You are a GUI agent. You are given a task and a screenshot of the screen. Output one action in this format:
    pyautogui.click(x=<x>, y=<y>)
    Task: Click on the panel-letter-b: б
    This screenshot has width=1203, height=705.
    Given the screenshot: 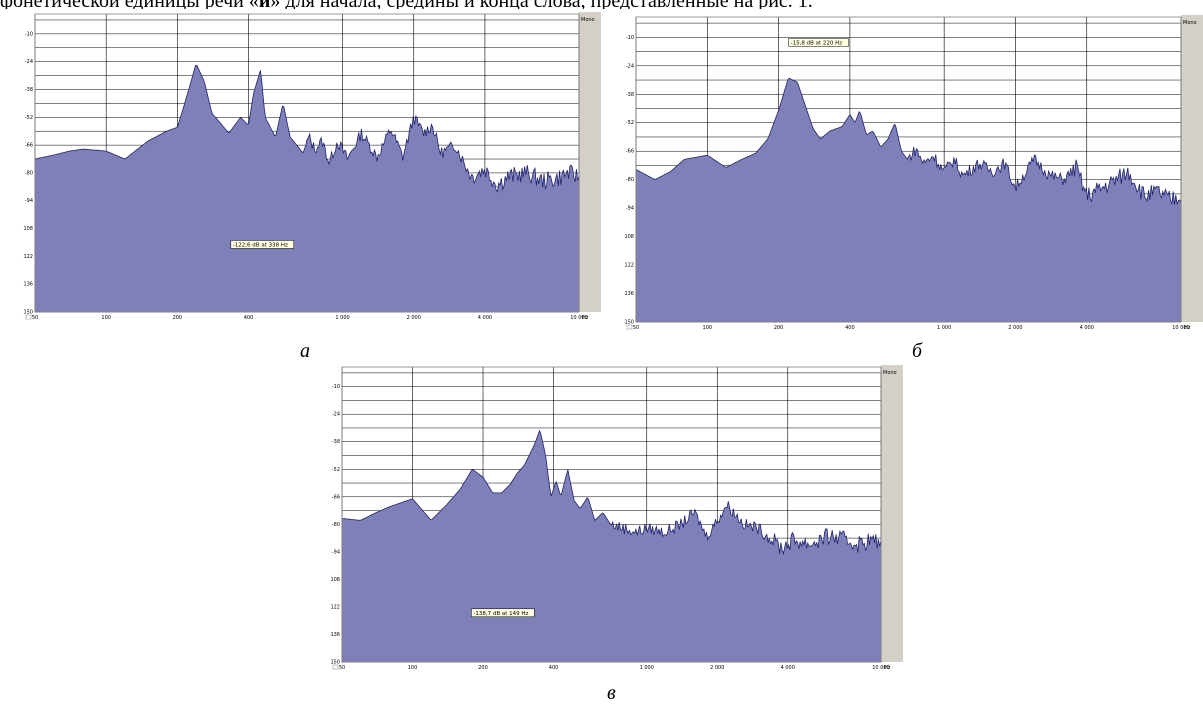 What is the action you would take?
    pyautogui.click(x=917, y=351)
    